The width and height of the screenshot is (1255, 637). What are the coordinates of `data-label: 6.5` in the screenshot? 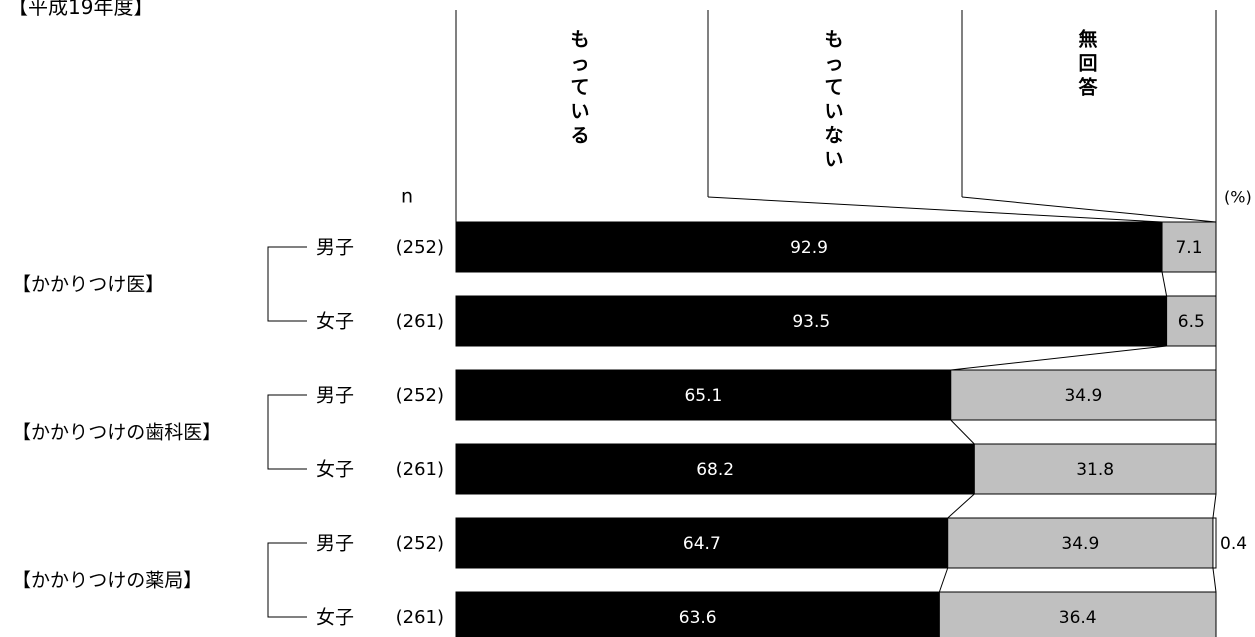 It's located at (1191, 322).